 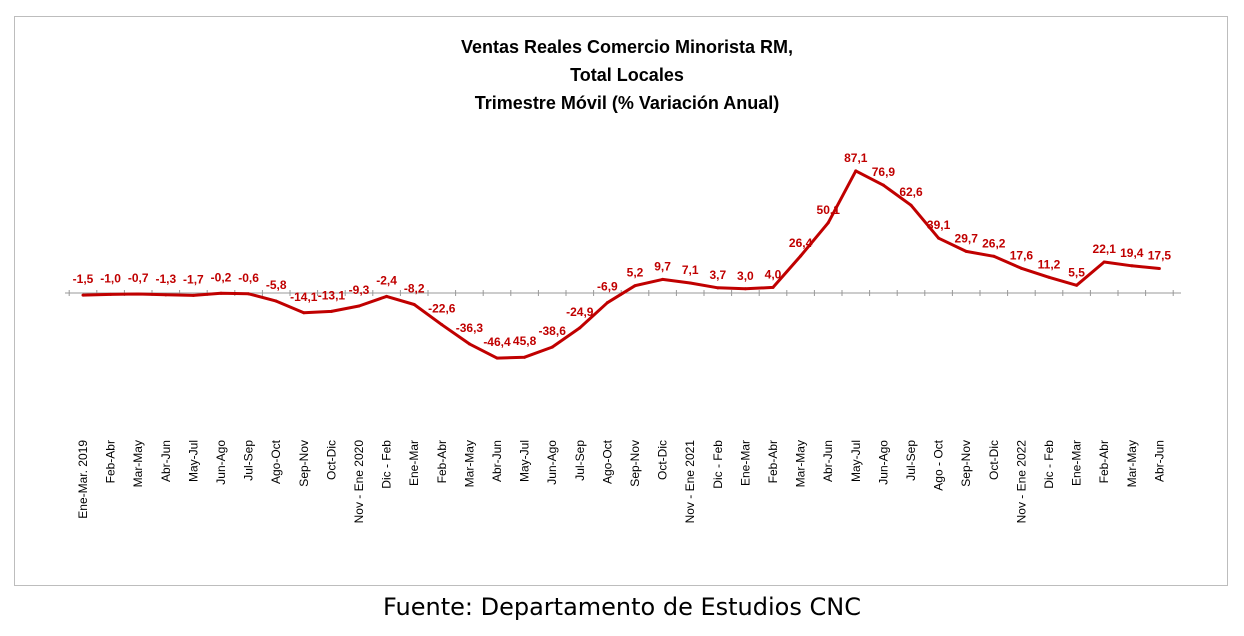 What do you see at coordinates (248, 278) in the screenshot?
I see `data-label: -0,6` at bounding box center [248, 278].